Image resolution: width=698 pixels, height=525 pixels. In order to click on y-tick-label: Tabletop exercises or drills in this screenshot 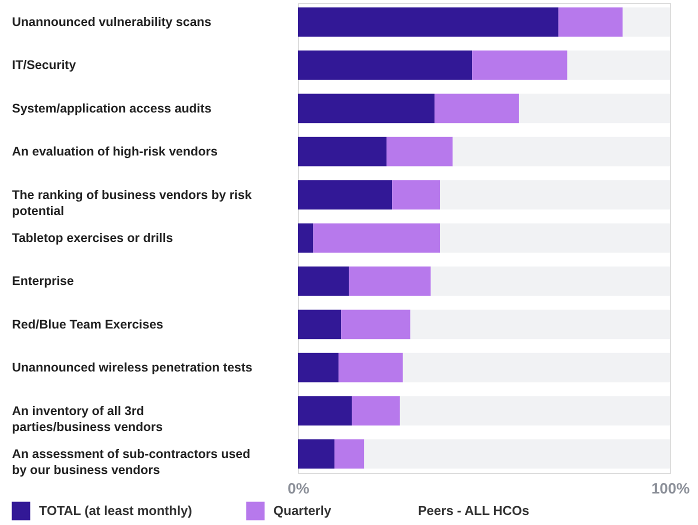, I will do `click(92, 238)`.